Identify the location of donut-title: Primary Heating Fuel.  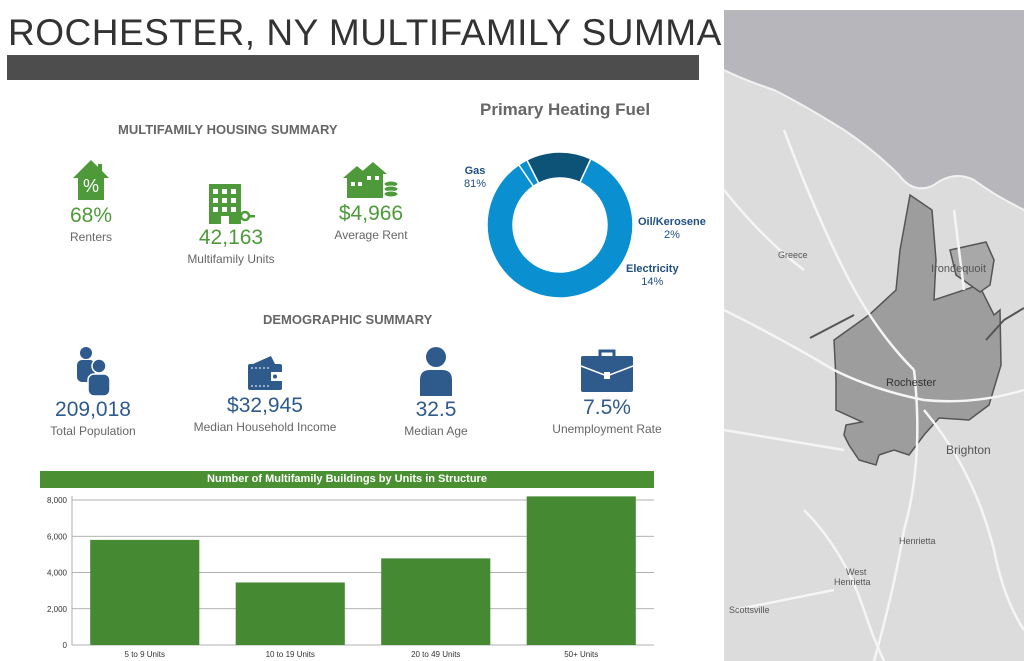
(565, 109).